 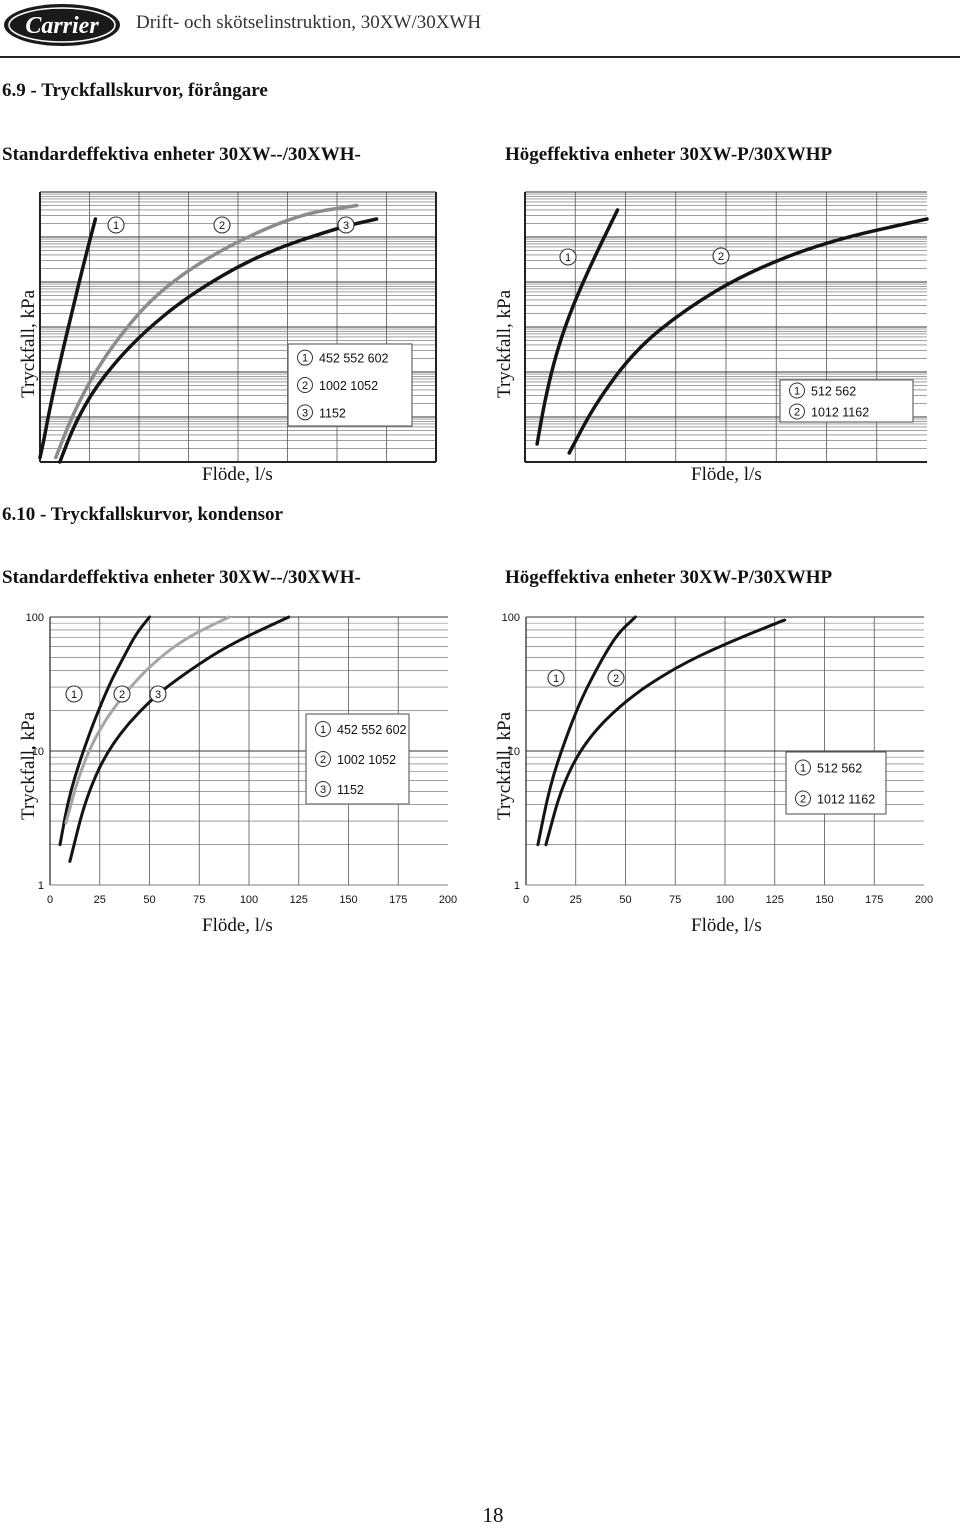 I want to click on ylabel-cond-standard: Tryckfall, kPa, so click(x=28, y=765).